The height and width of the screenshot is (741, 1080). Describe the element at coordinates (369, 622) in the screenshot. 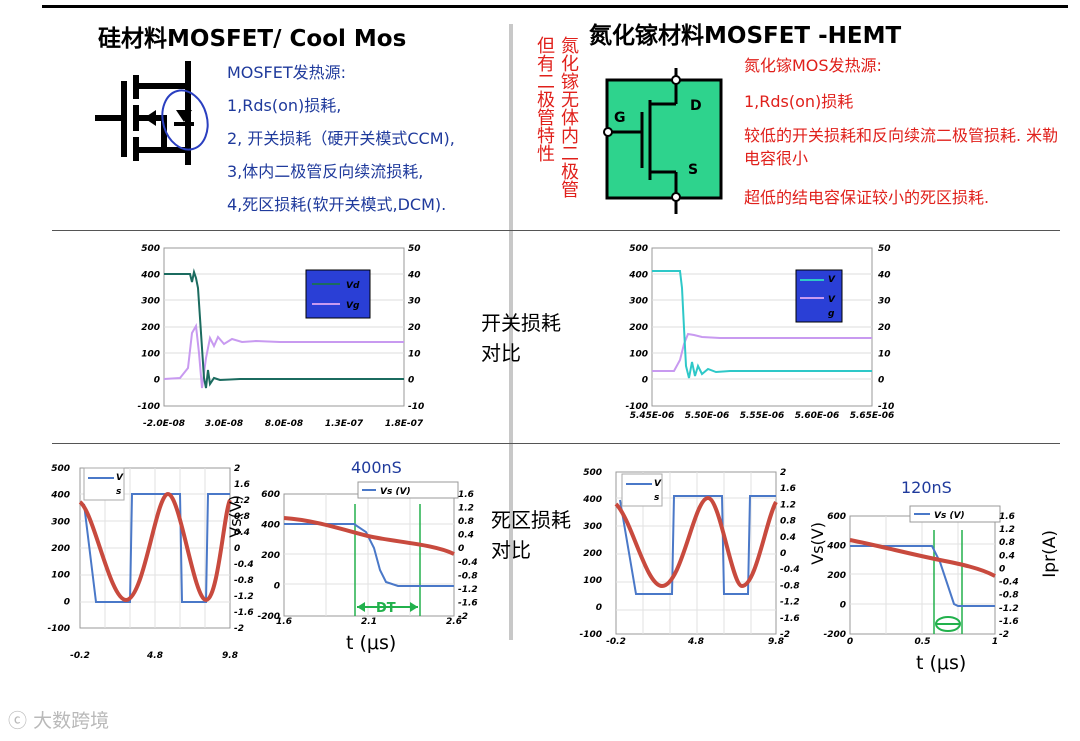

I see `x-ticks-tick: 2.1` at that location.